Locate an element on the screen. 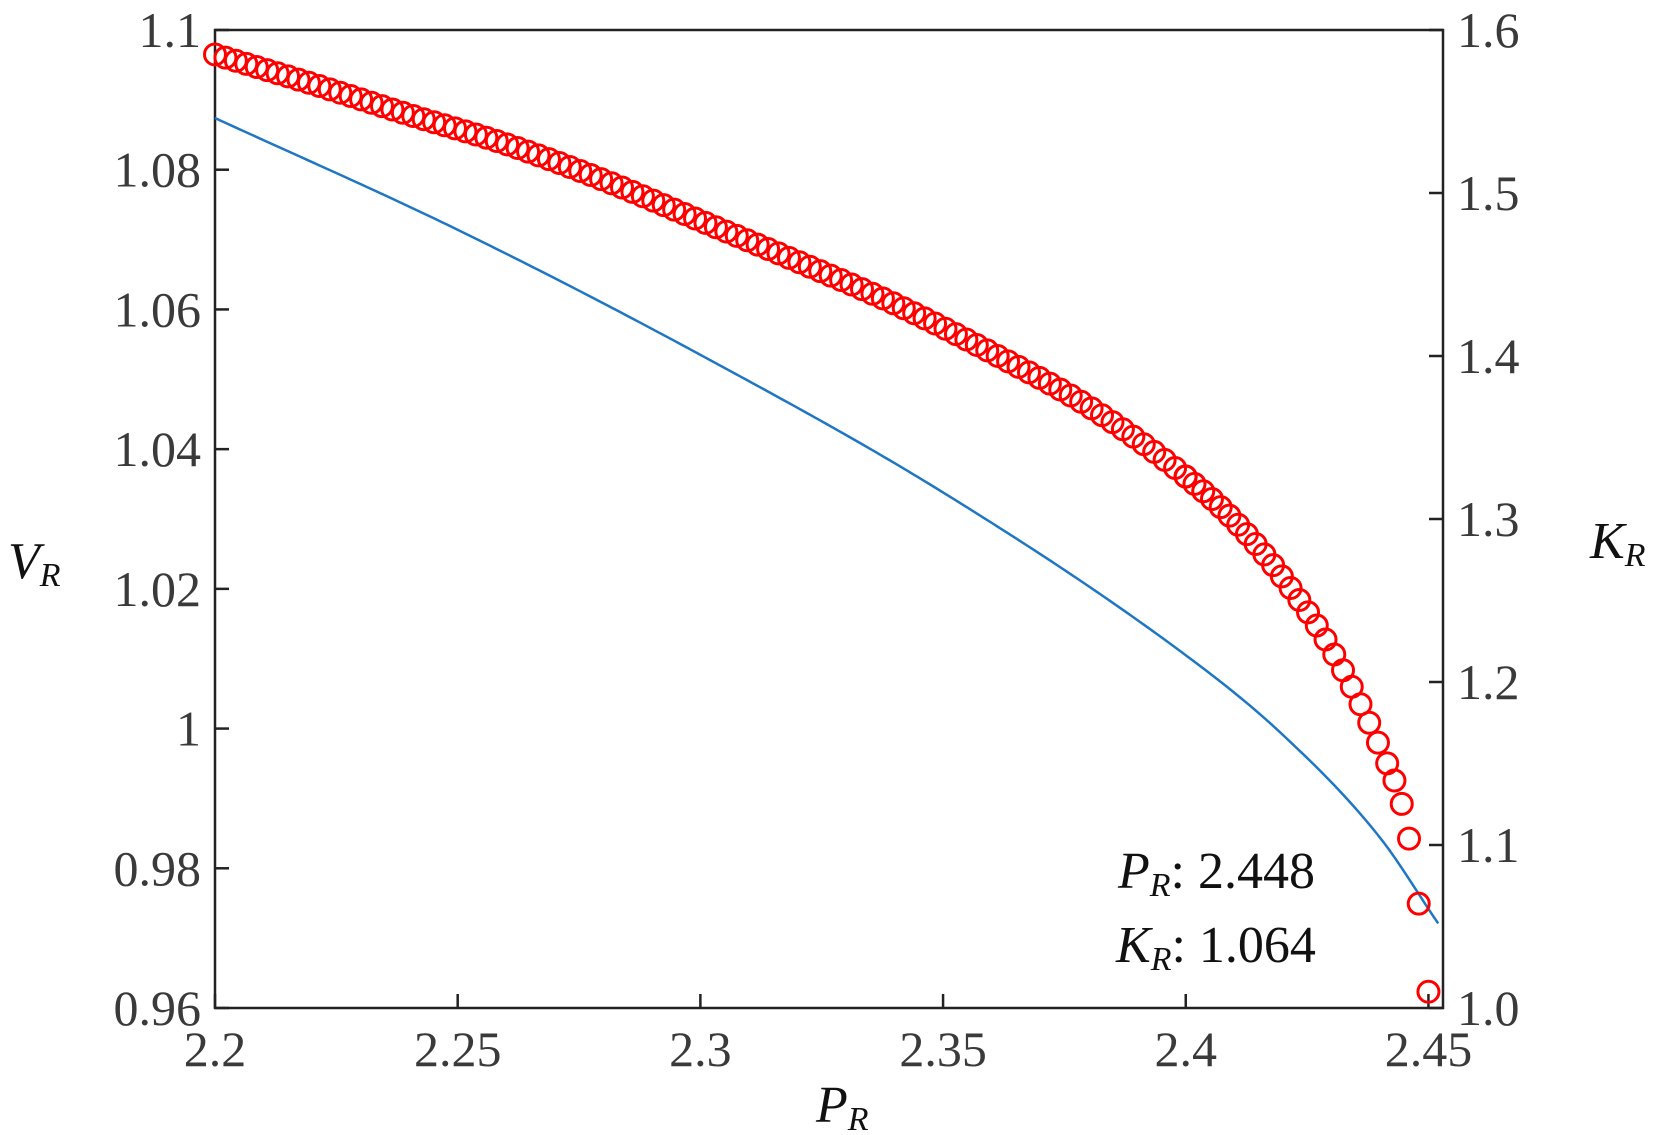 The width and height of the screenshot is (1661, 1135). x-tick-label: 2.4 is located at coordinates (1186, 1049).